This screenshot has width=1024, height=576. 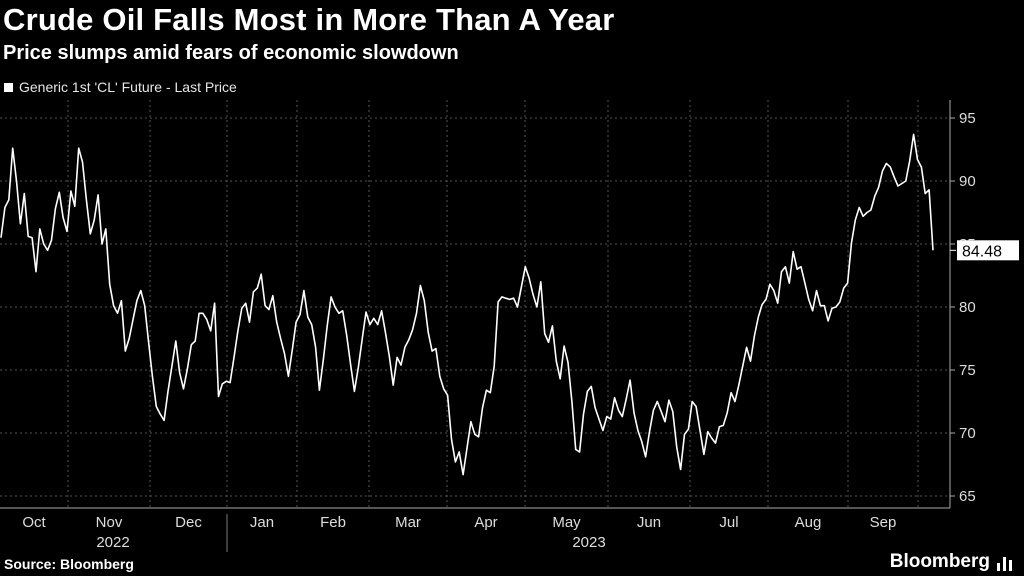 I want to click on x-tick-label: Oct, so click(x=34, y=522).